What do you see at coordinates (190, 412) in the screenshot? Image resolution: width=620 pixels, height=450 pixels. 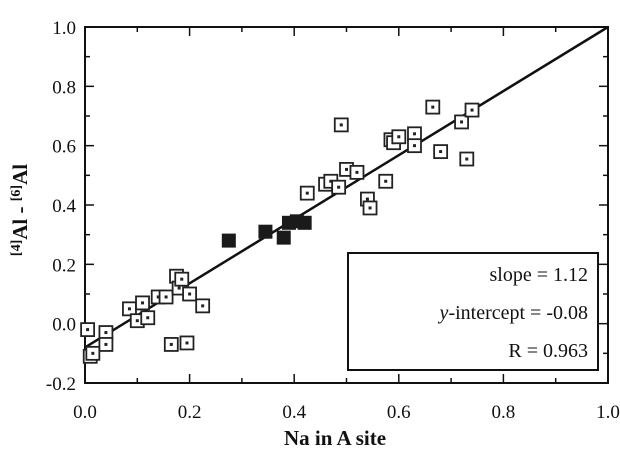 I see `x-tick-label: 0.2` at bounding box center [190, 412].